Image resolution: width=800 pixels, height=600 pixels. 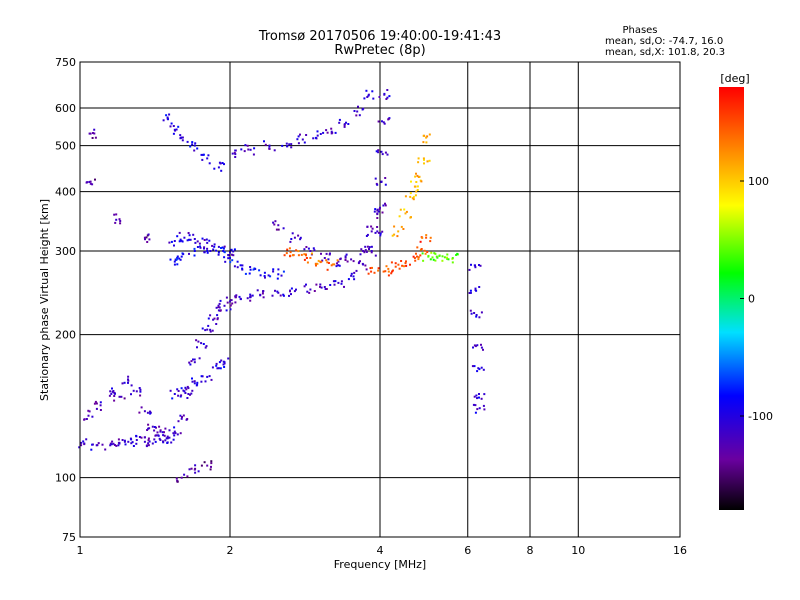 I want to click on x-tick-label: 1, so click(x=80, y=550).